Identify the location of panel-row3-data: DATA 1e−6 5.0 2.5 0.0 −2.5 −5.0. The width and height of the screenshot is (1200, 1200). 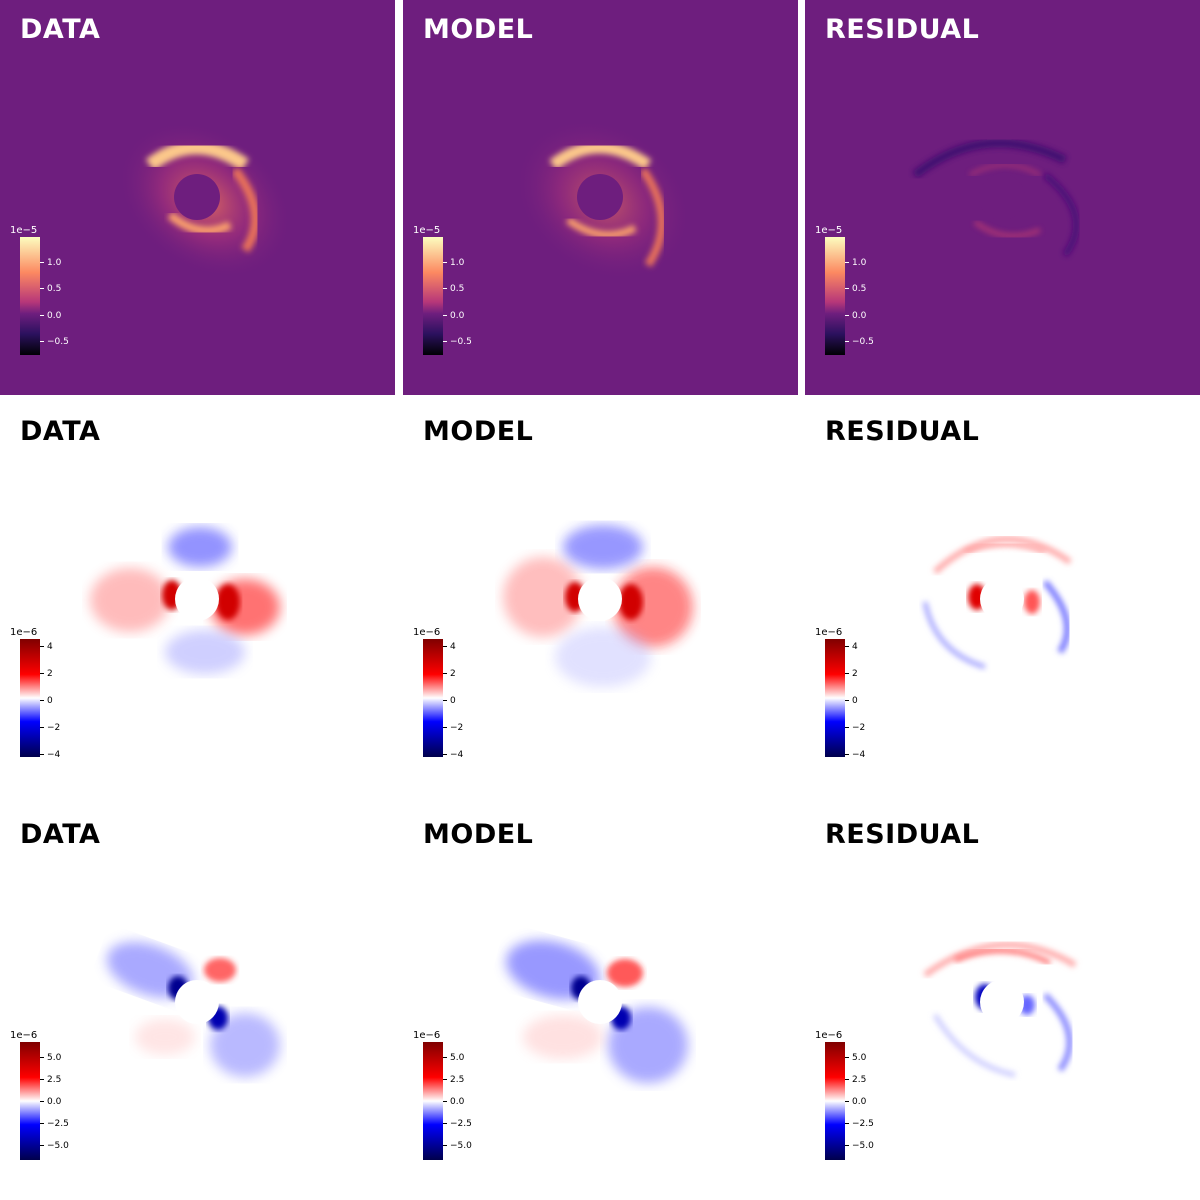
(197, 1002).